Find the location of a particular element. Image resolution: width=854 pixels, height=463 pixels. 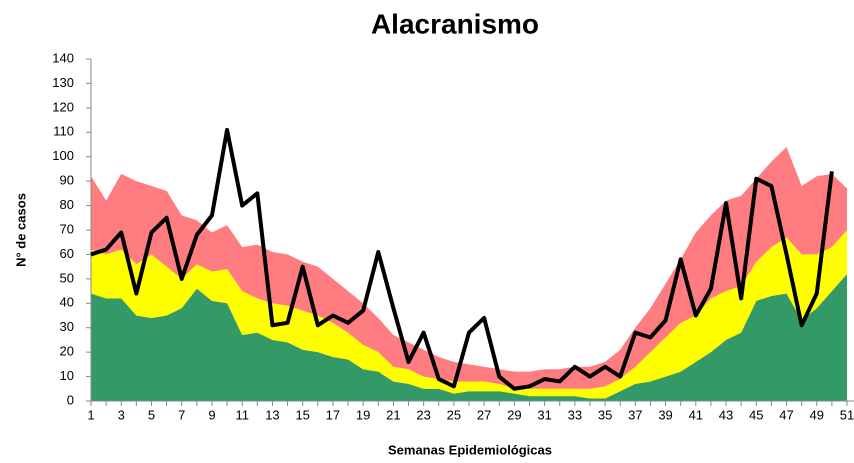

y-tick-label: 140 is located at coordinates (63, 57).